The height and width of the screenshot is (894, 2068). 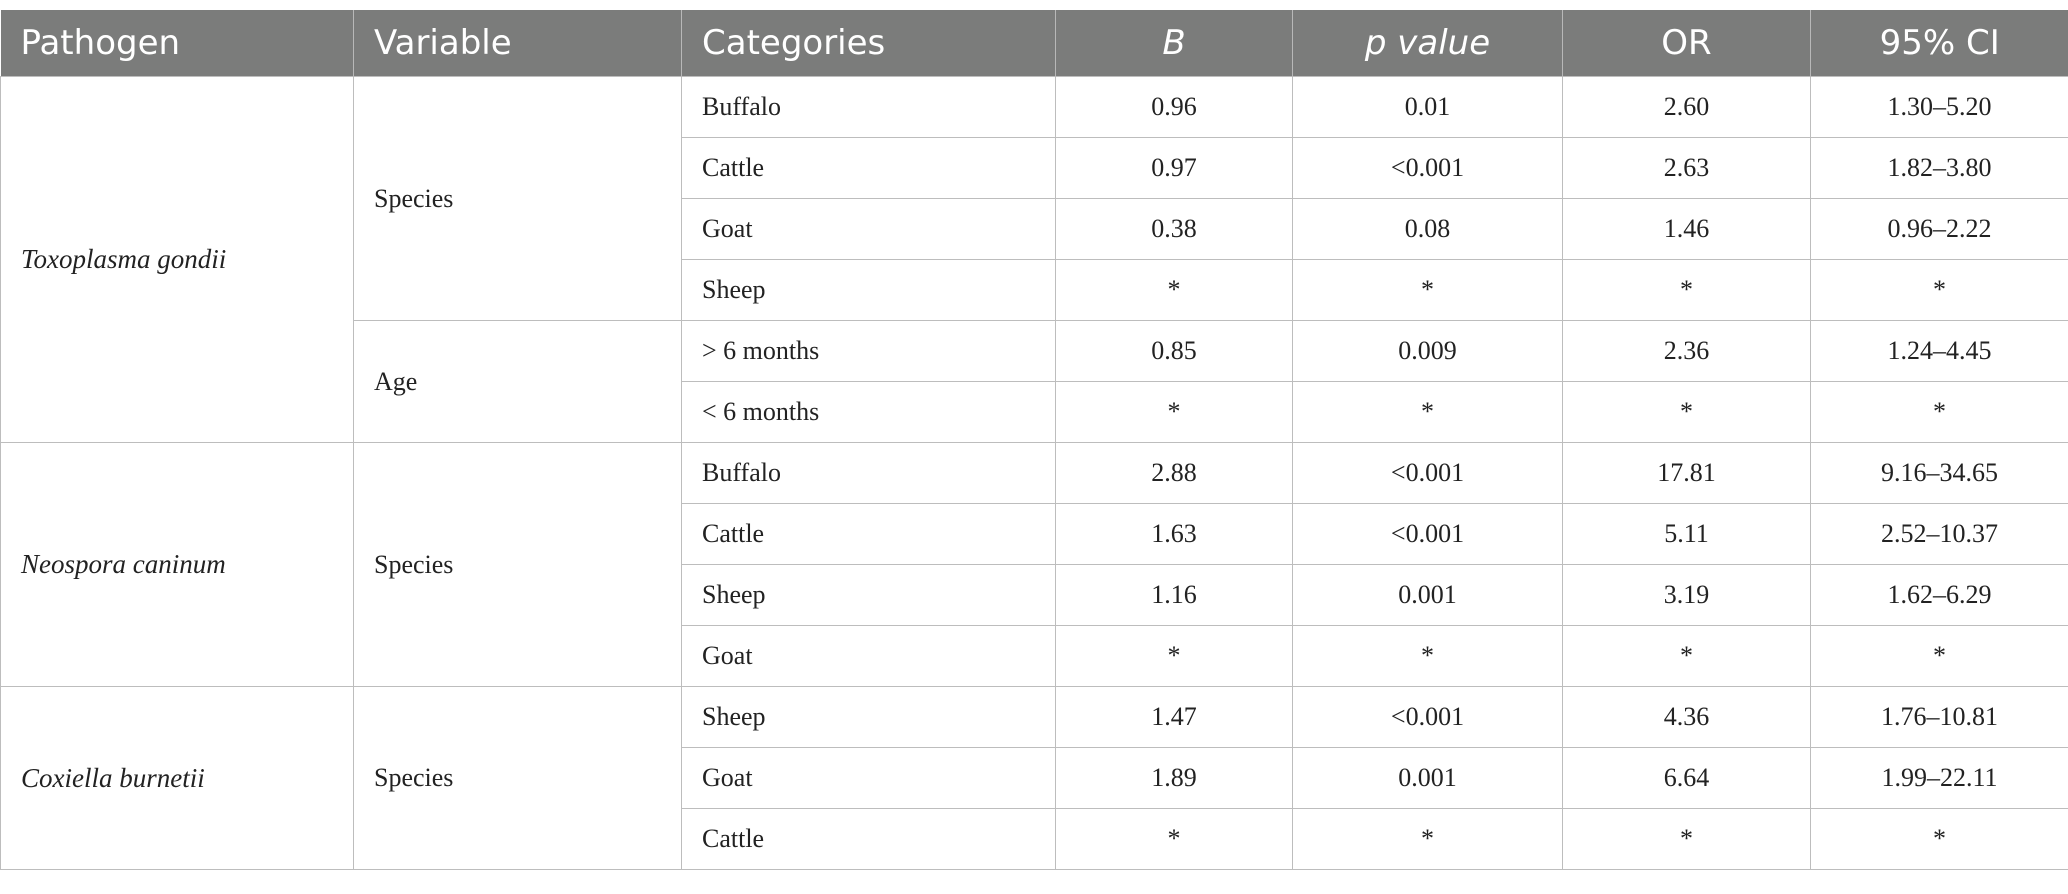 What do you see at coordinates (1686, 595) in the screenshot?
I see `or-cell: 3.19` at bounding box center [1686, 595].